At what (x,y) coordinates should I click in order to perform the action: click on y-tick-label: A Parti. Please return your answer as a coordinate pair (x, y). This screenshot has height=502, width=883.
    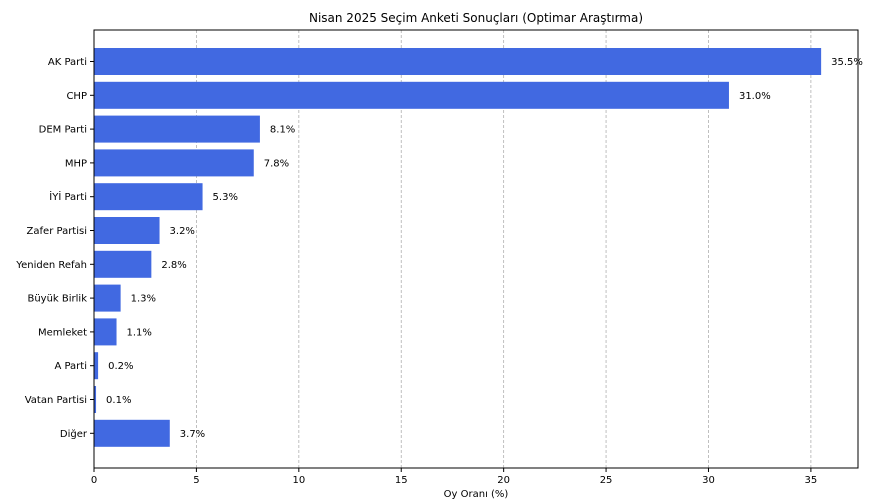
    Looking at the image, I should click on (70, 366).